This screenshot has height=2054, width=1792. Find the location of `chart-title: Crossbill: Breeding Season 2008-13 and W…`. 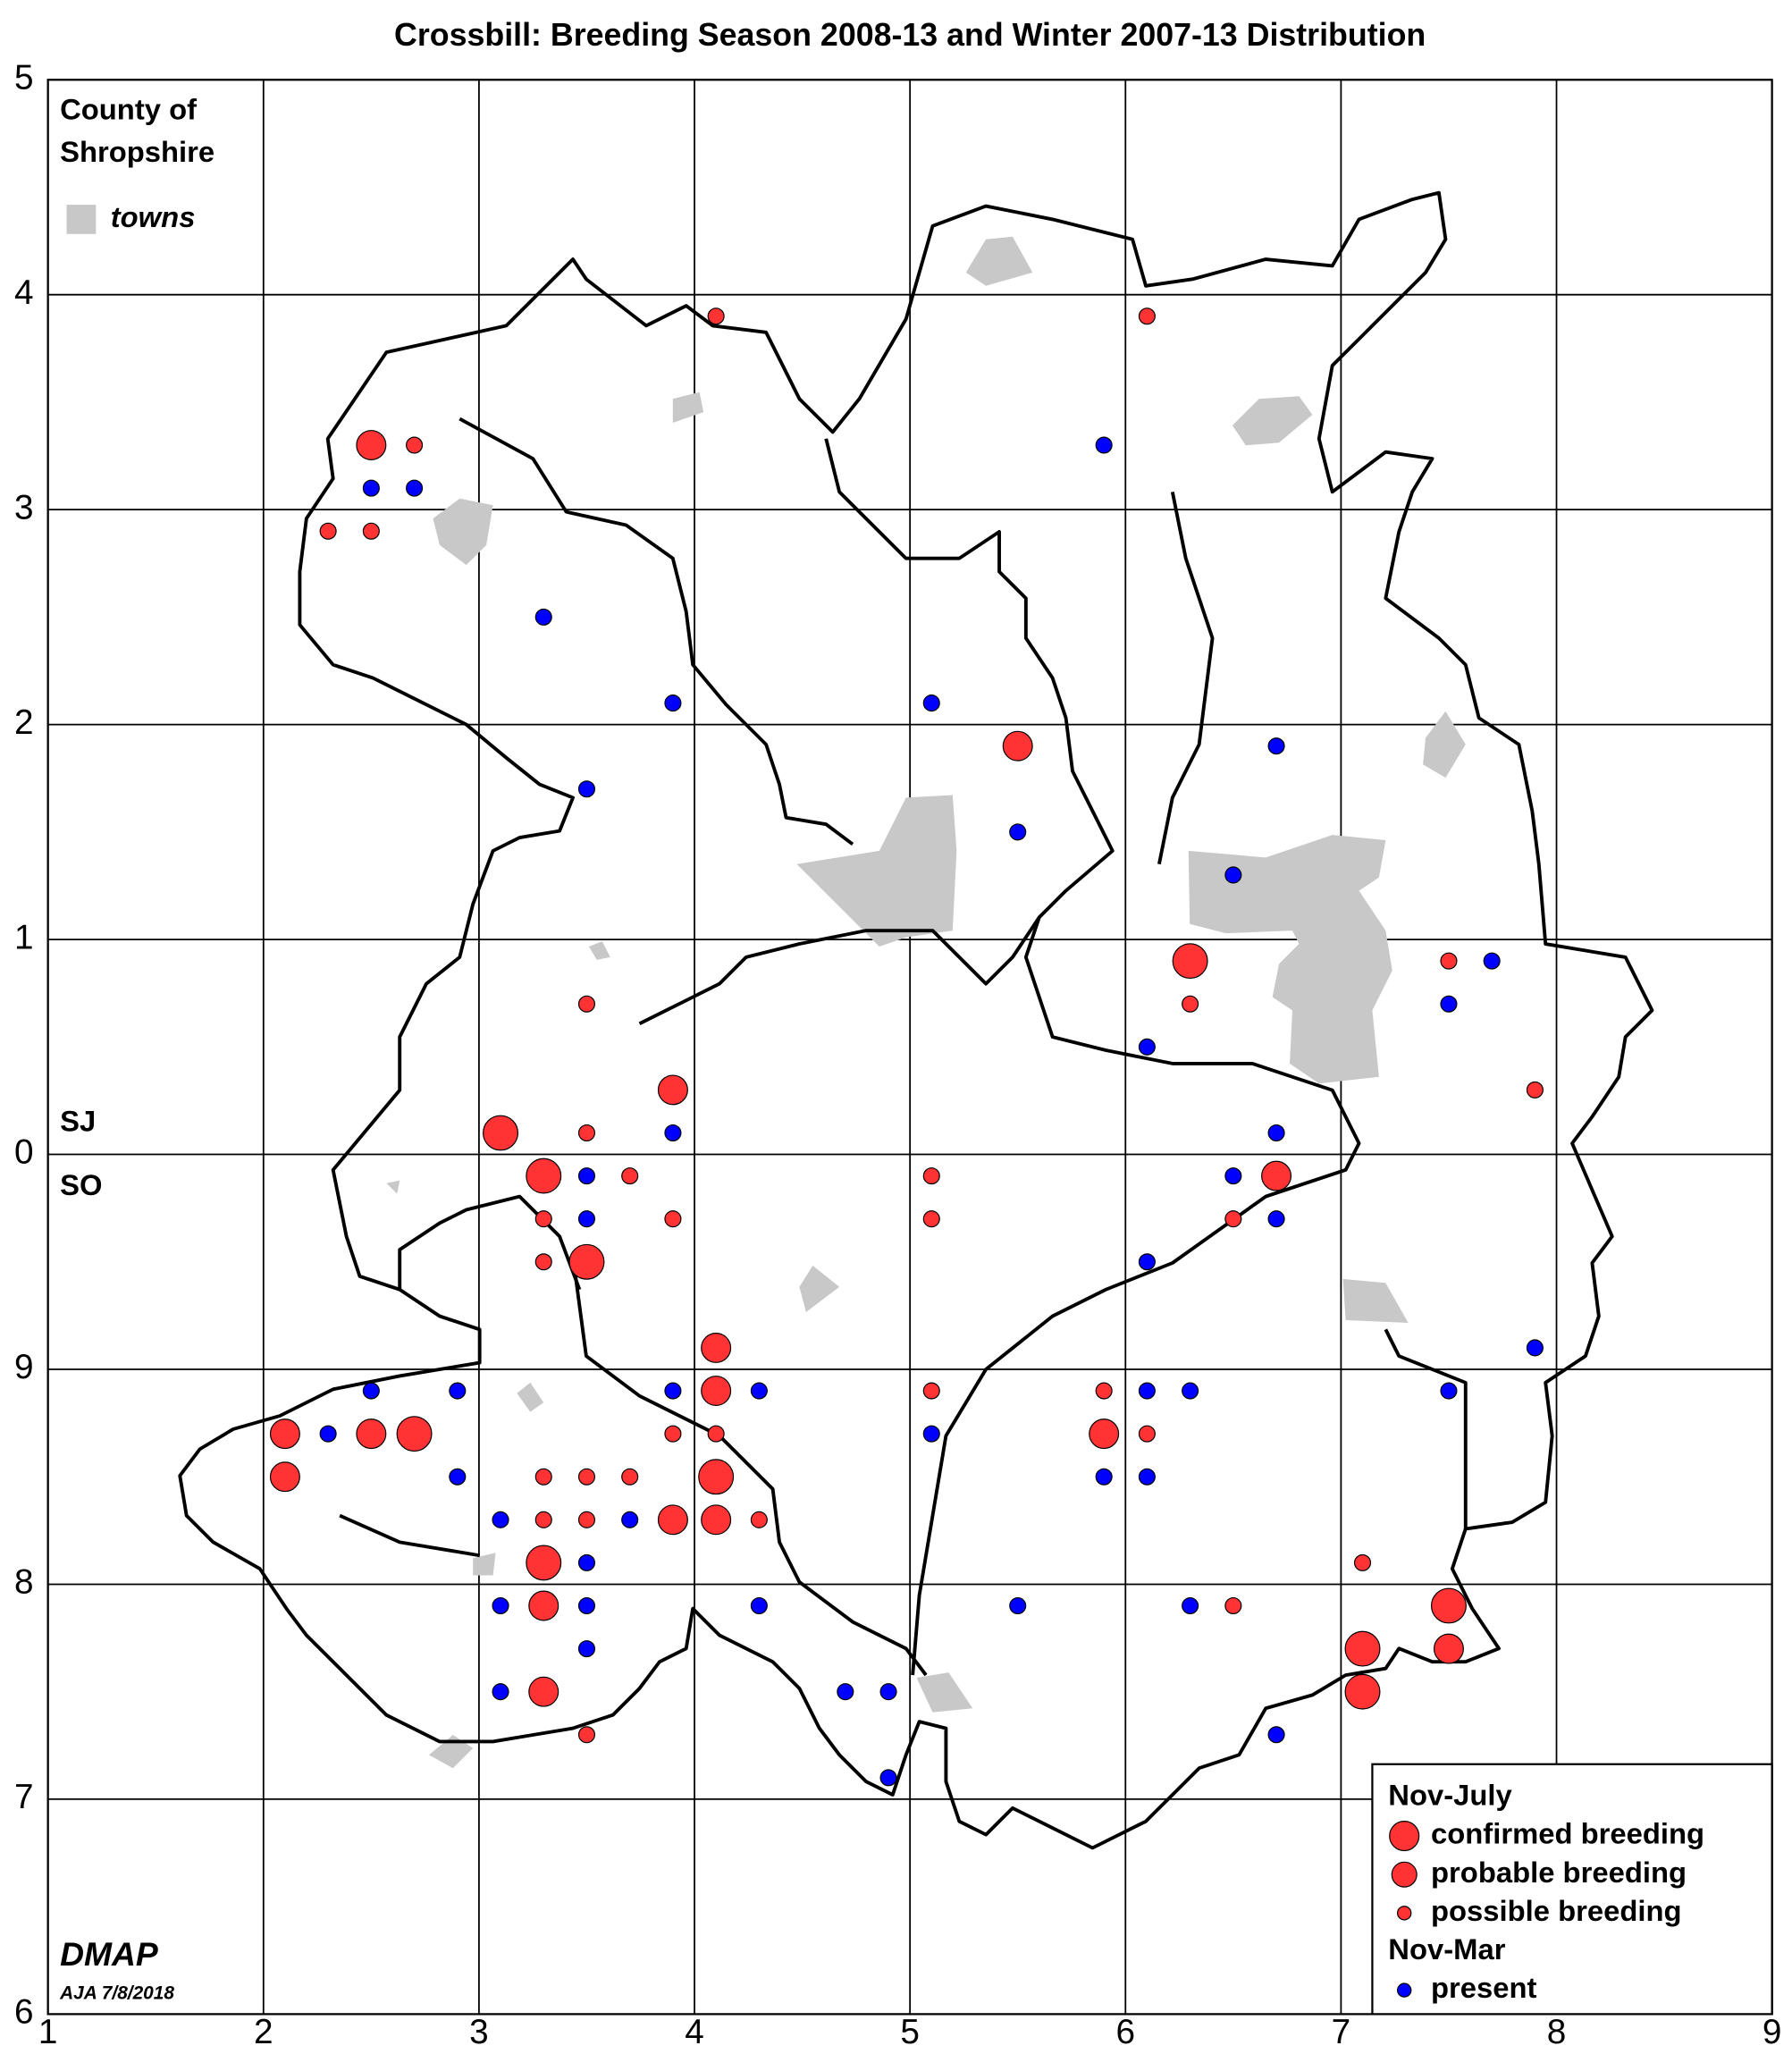

chart-title: Crossbill: Breeding Season 2008-13 and W… is located at coordinates (910, 35).